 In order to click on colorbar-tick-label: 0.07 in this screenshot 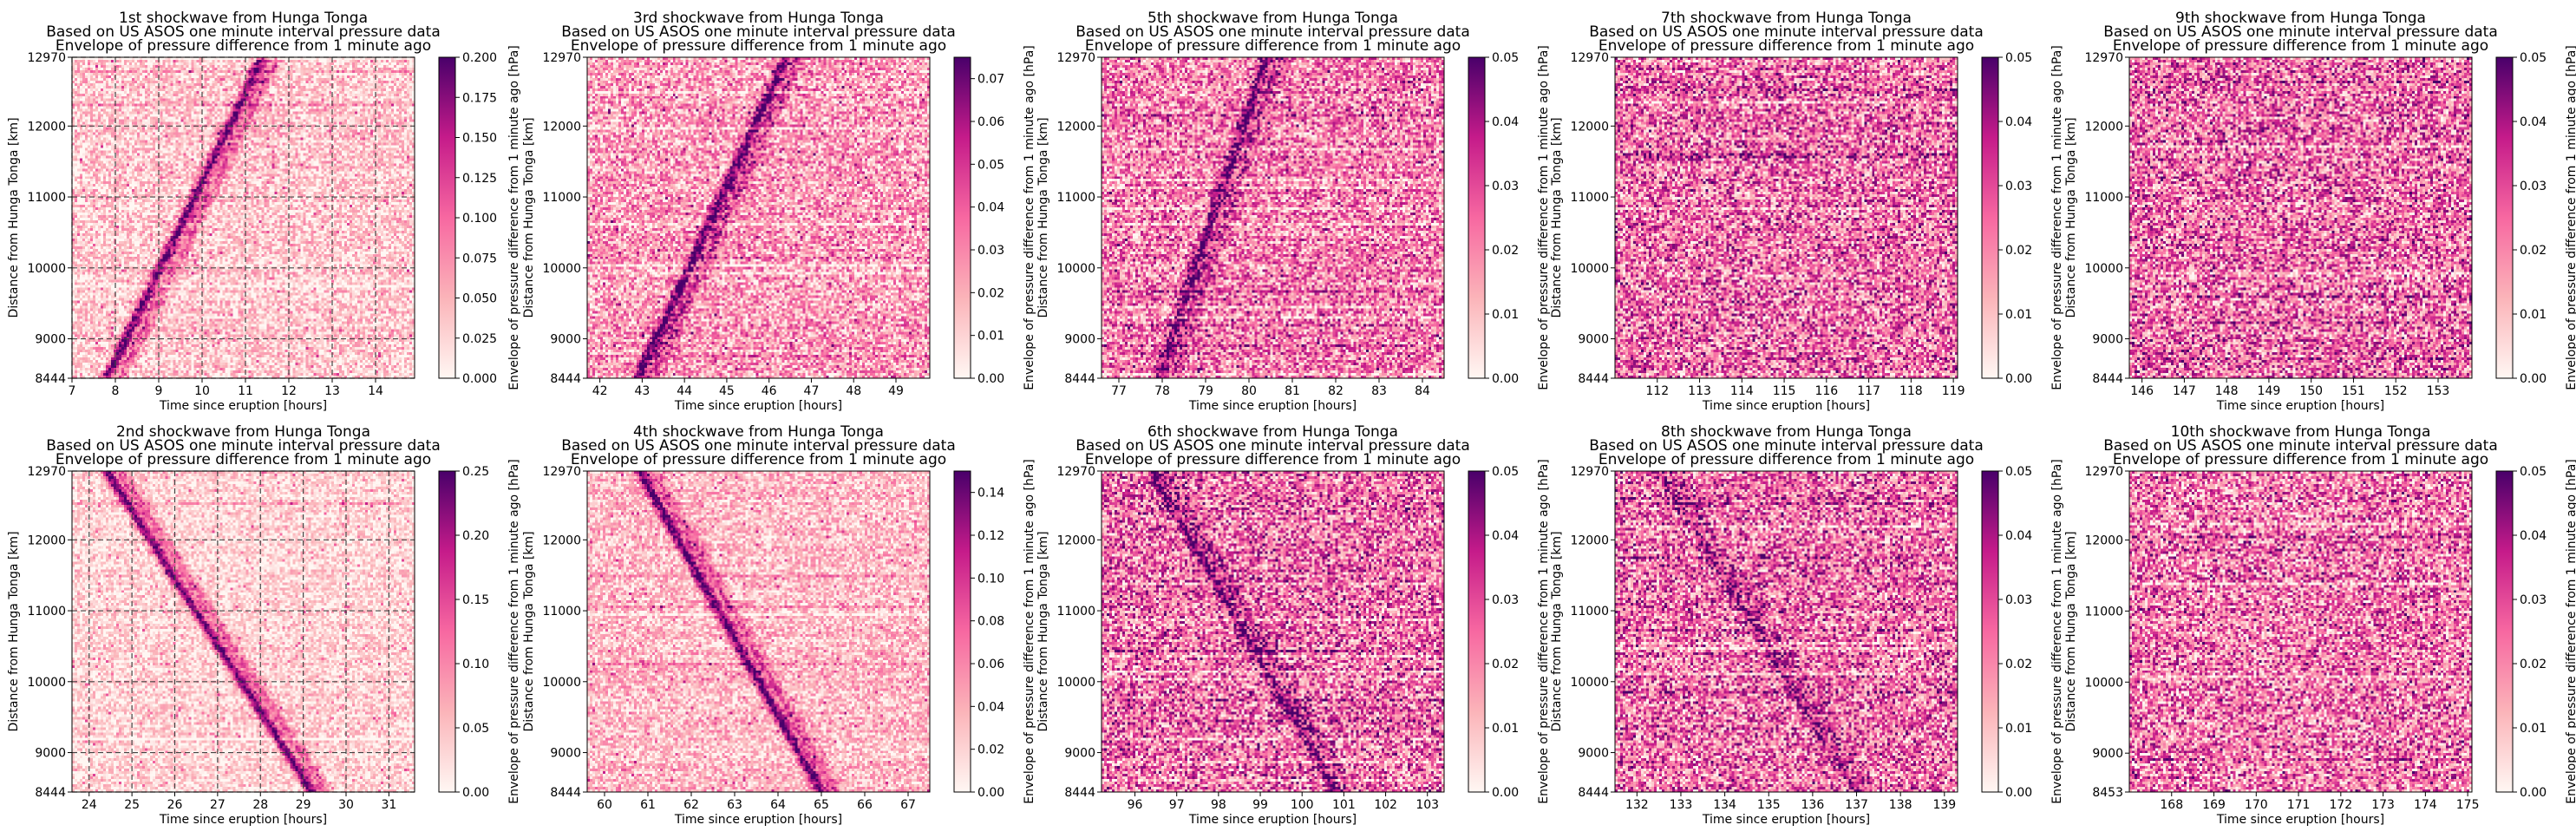, I will do `click(990, 80)`.